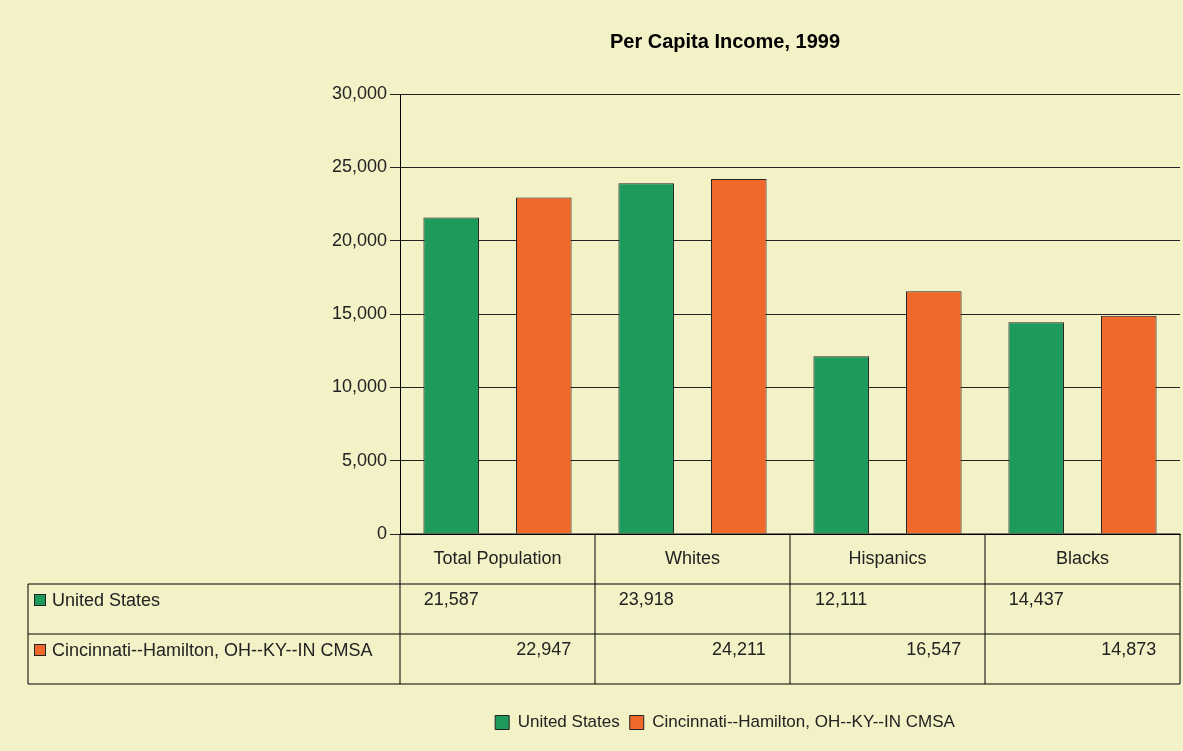 The height and width of the screenshot is (751, 1183). What do you see at coordinates (106, 600) in the screenshot?
I see `text: United States` at bounding box center [106, 600].